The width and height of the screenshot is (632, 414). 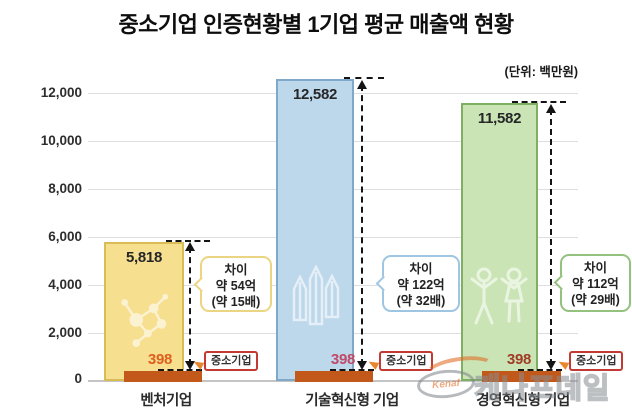 I want to click on diff-callout: 차이 약 122억 (약 32배), so click(x=417, y=283).